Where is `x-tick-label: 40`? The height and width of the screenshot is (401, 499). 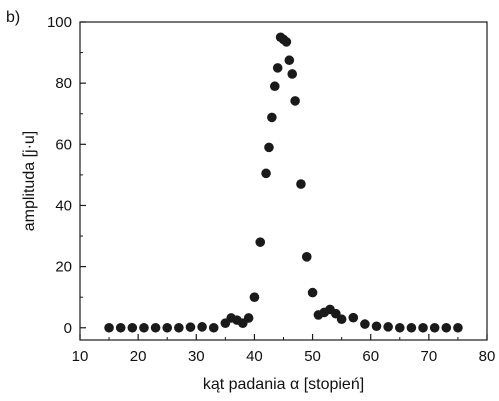 x-tick-label: 40 is located at coordinates (254, 356).